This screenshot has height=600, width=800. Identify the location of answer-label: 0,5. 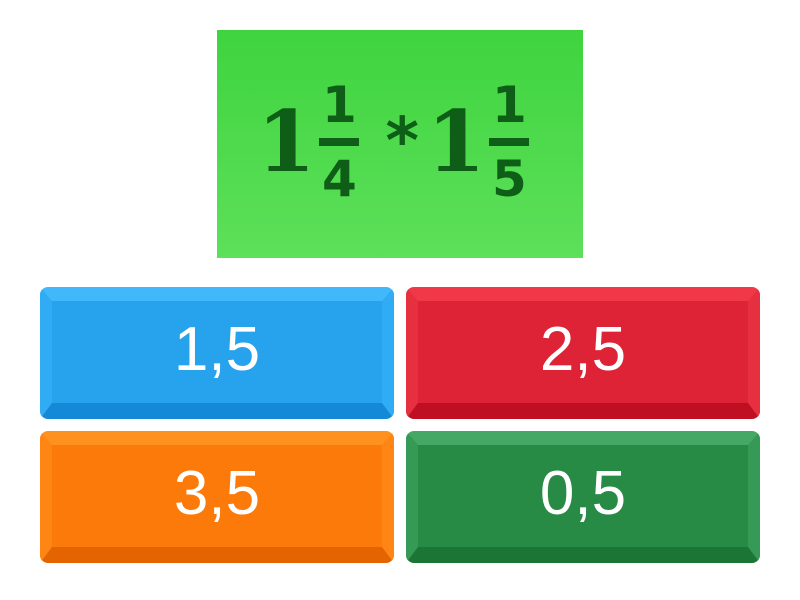
(583, 493).